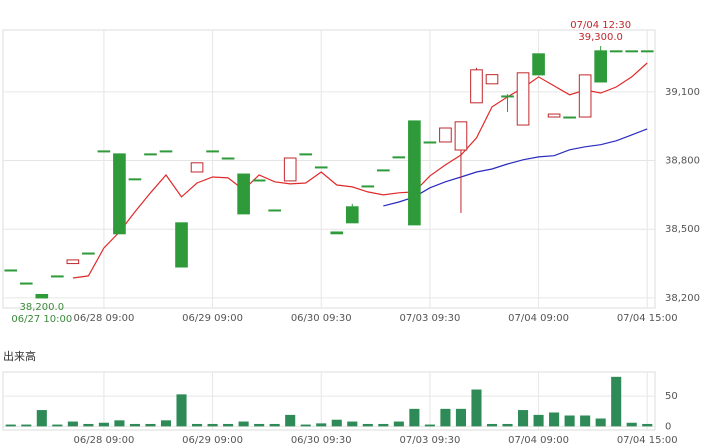 The width and height of the screenshot is (703, 445). I want to click on y-tick-label: 38,200, so click(682, 298).